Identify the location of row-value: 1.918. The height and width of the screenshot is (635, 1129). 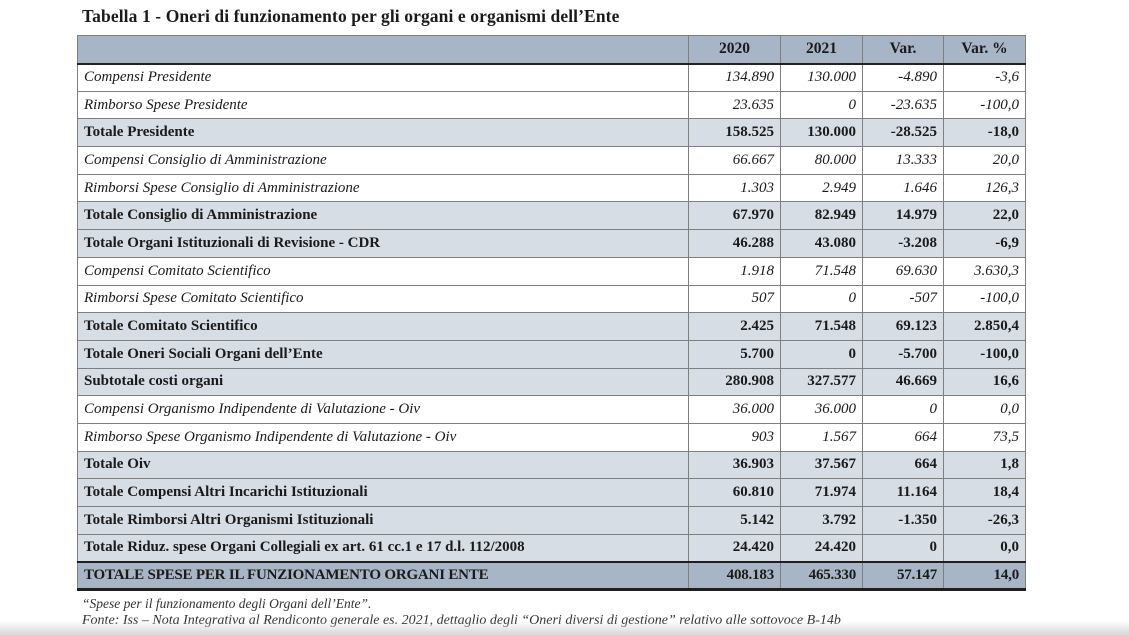
(734, 271).